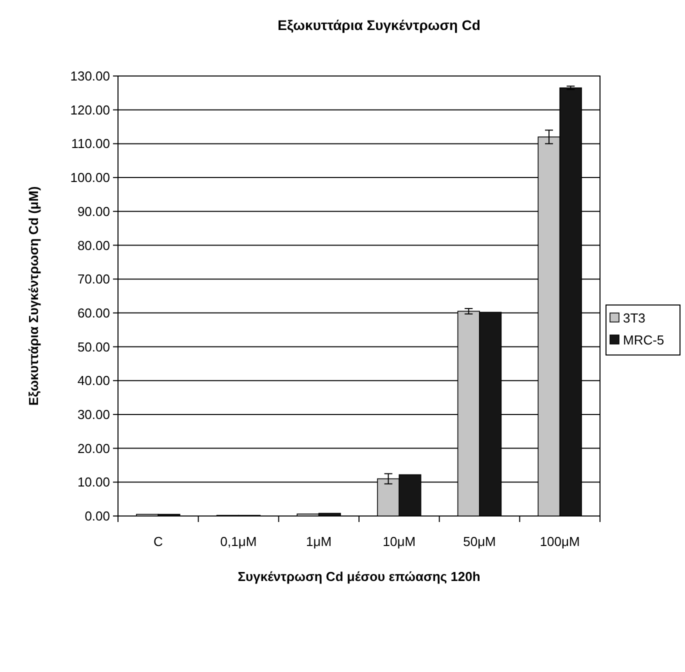 This screenshot has width=685, height=672. Describe the element at coordinates (93, 245) in the screenshot. I see `y-tick-label: 80.00` at that location.